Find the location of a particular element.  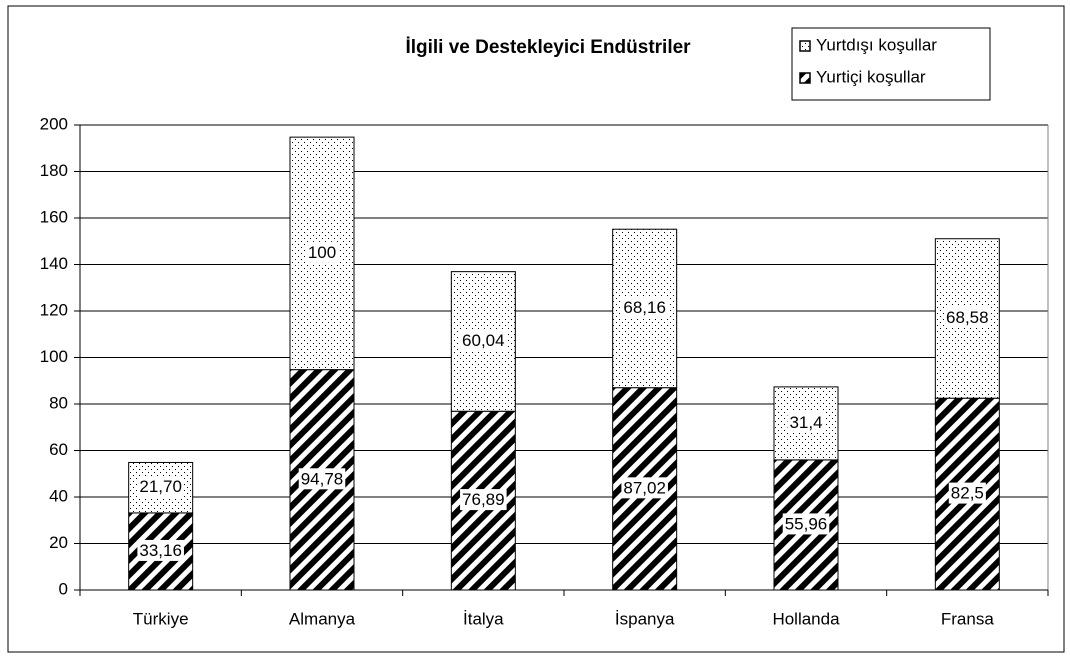

y-tick-label: 120 is located at coordinates (54, 309).